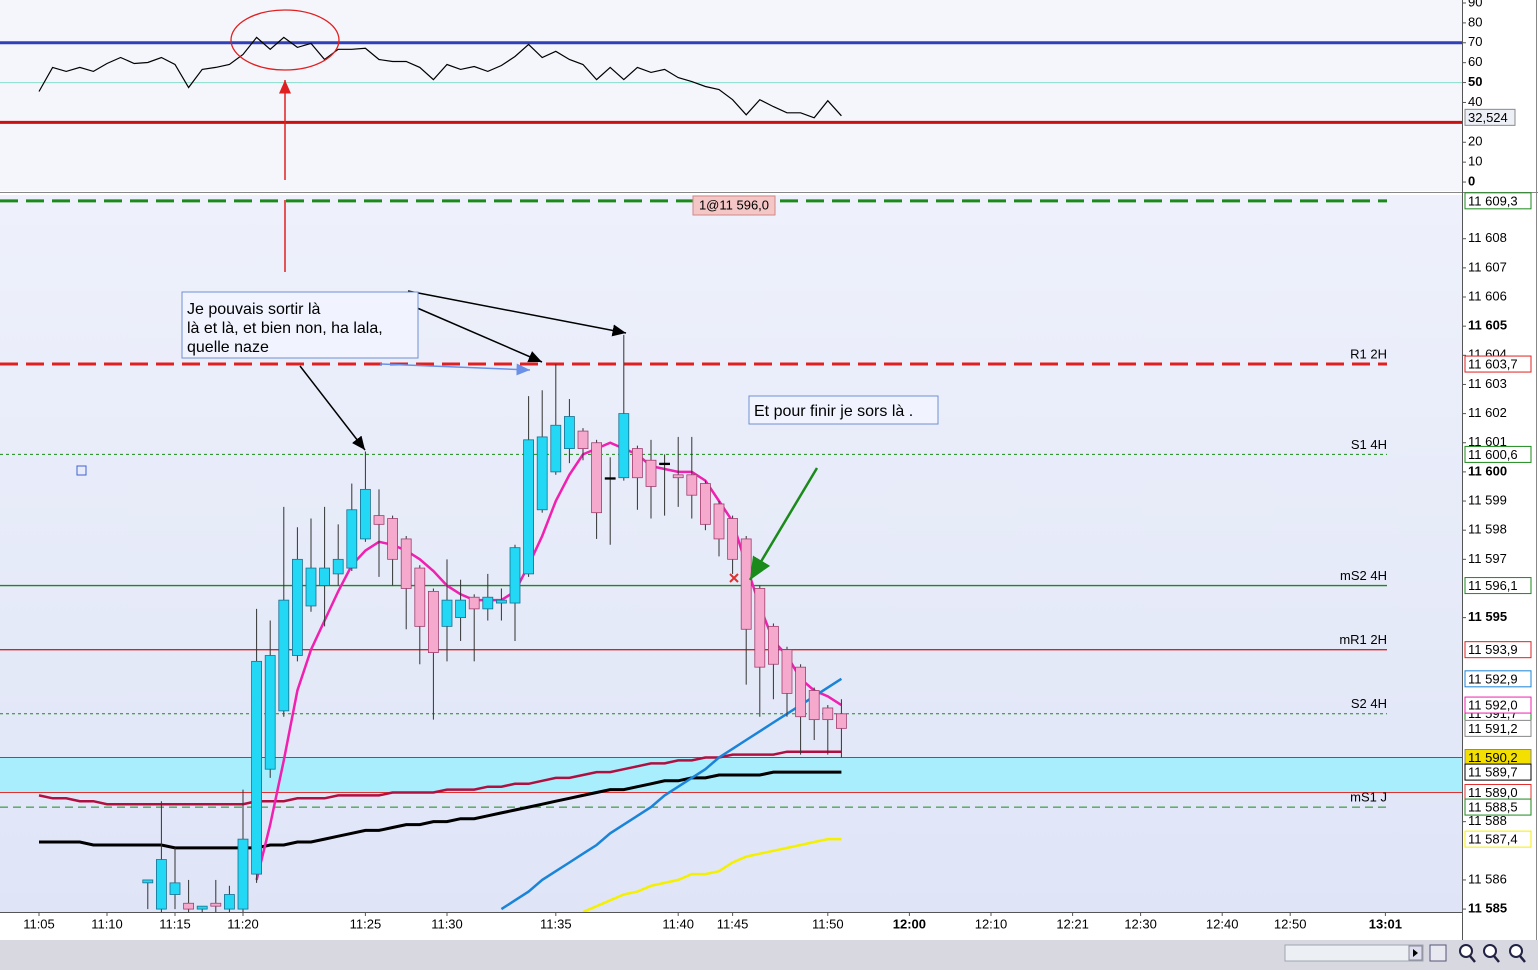 This screenshot has height=970, width=1538. What do you see at coordinates (1438, 953) in the screenshot?
I see `tool-button` at bounding box center [1438, 953].